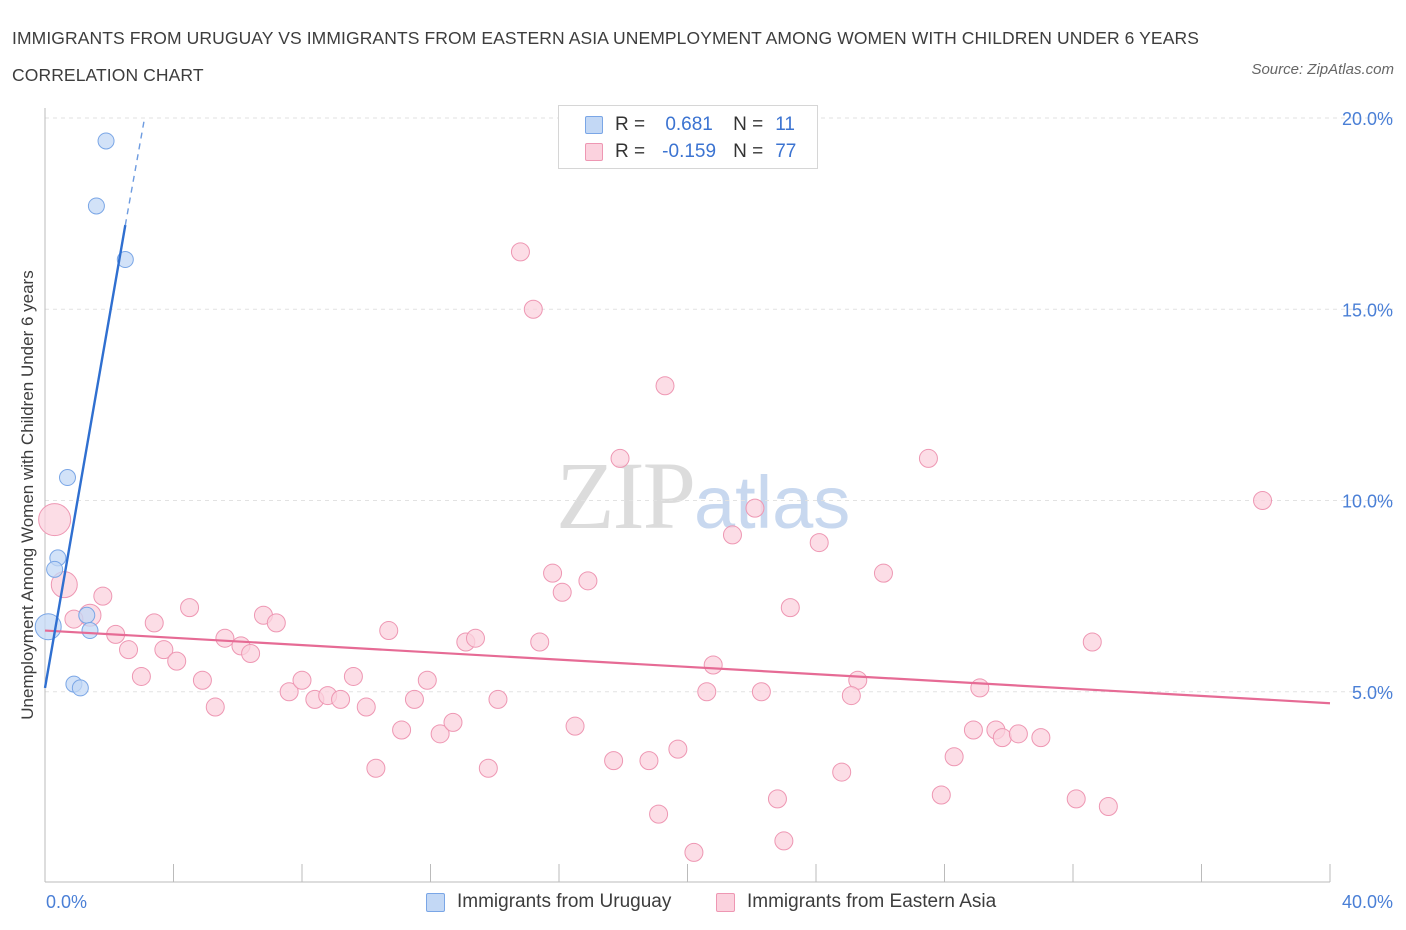 The width and height of the screenshot is (1406, 930). I want to click on legend-label-uruguay: Immigrants from Uruguay, so click(564, 901).